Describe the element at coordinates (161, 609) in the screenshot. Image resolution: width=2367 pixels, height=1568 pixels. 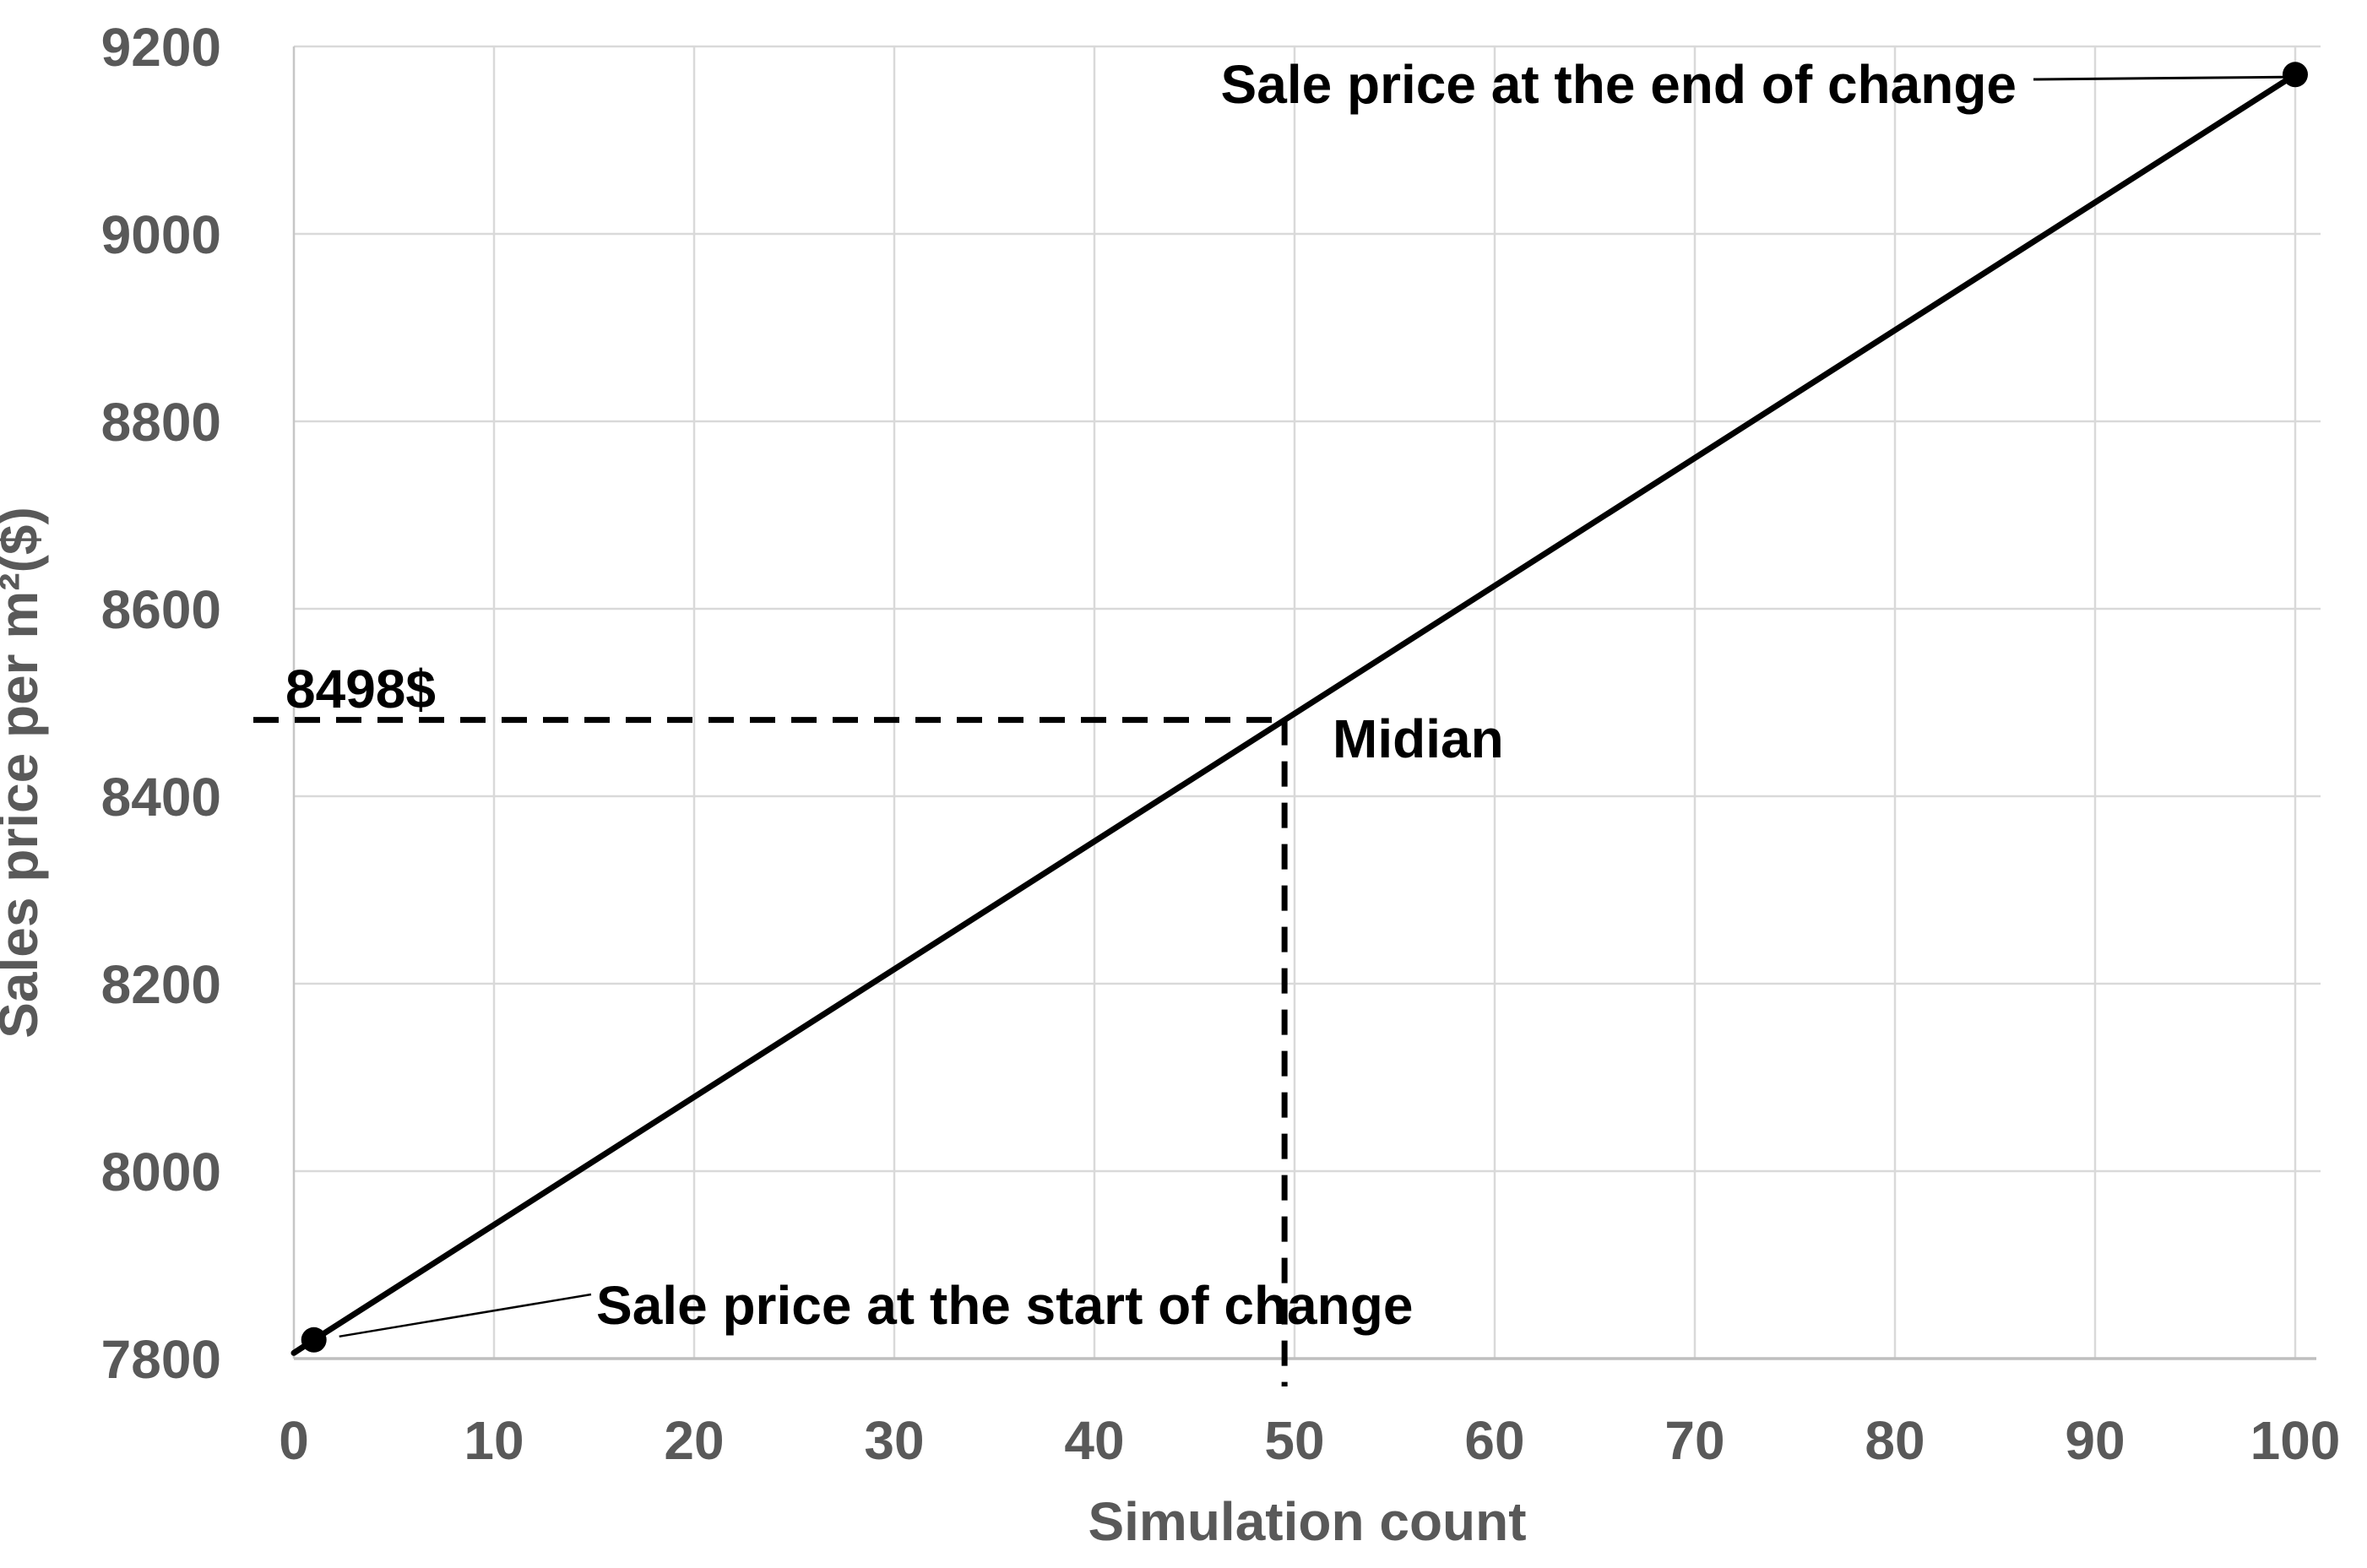
I see `y-tick-label-8600: 8600` at that location.